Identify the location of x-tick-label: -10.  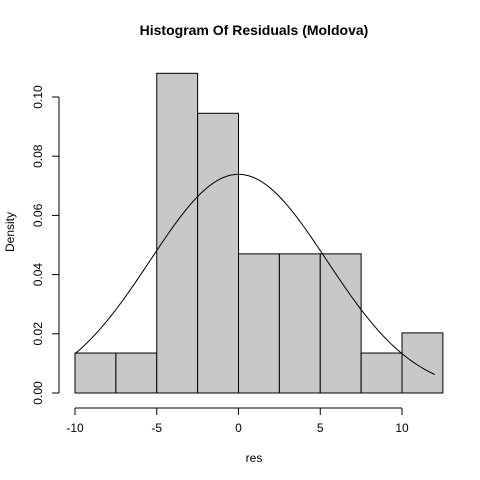
(75, 428).